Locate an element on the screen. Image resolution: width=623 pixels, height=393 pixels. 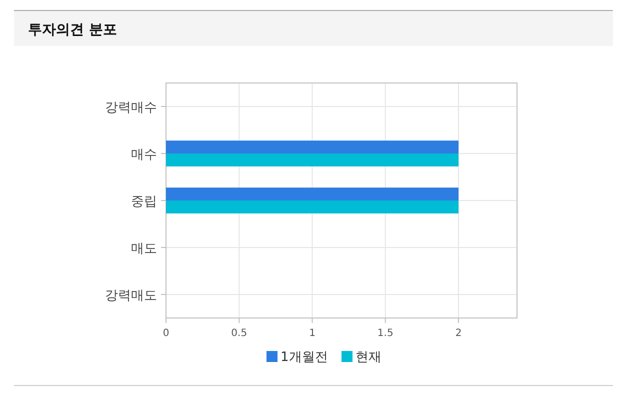
y-tick-label: 매수 is located at coordinates (144, 155).